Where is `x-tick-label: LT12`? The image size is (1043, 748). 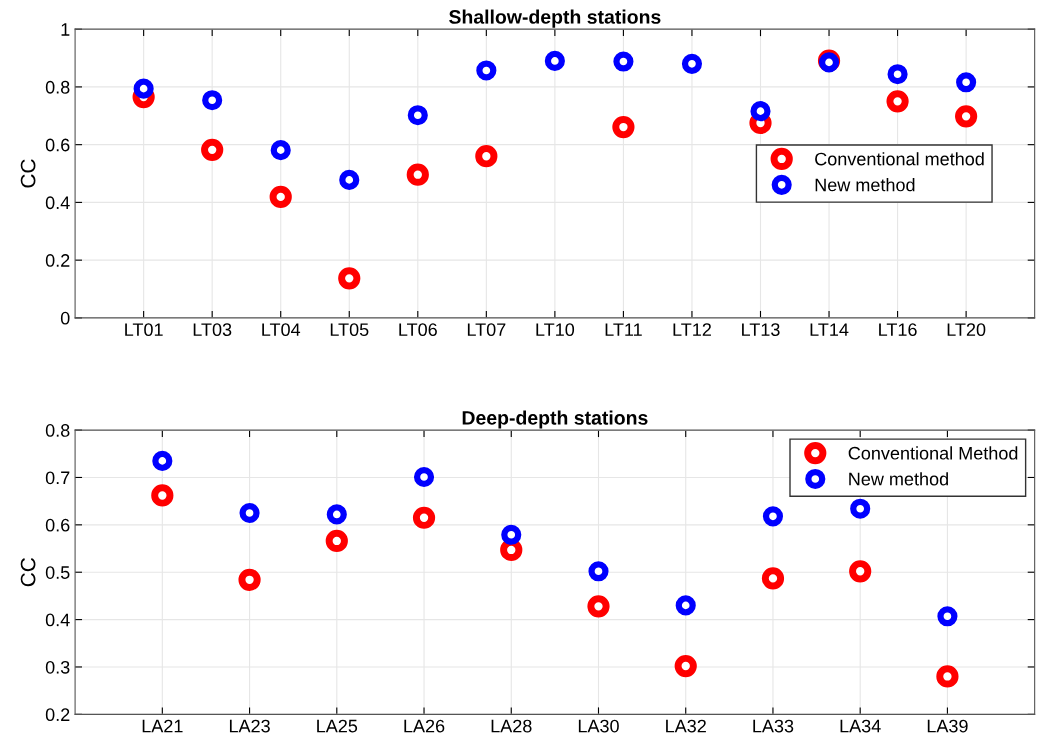 x-tick-label: LT12 is located at coordinates (692, 329).